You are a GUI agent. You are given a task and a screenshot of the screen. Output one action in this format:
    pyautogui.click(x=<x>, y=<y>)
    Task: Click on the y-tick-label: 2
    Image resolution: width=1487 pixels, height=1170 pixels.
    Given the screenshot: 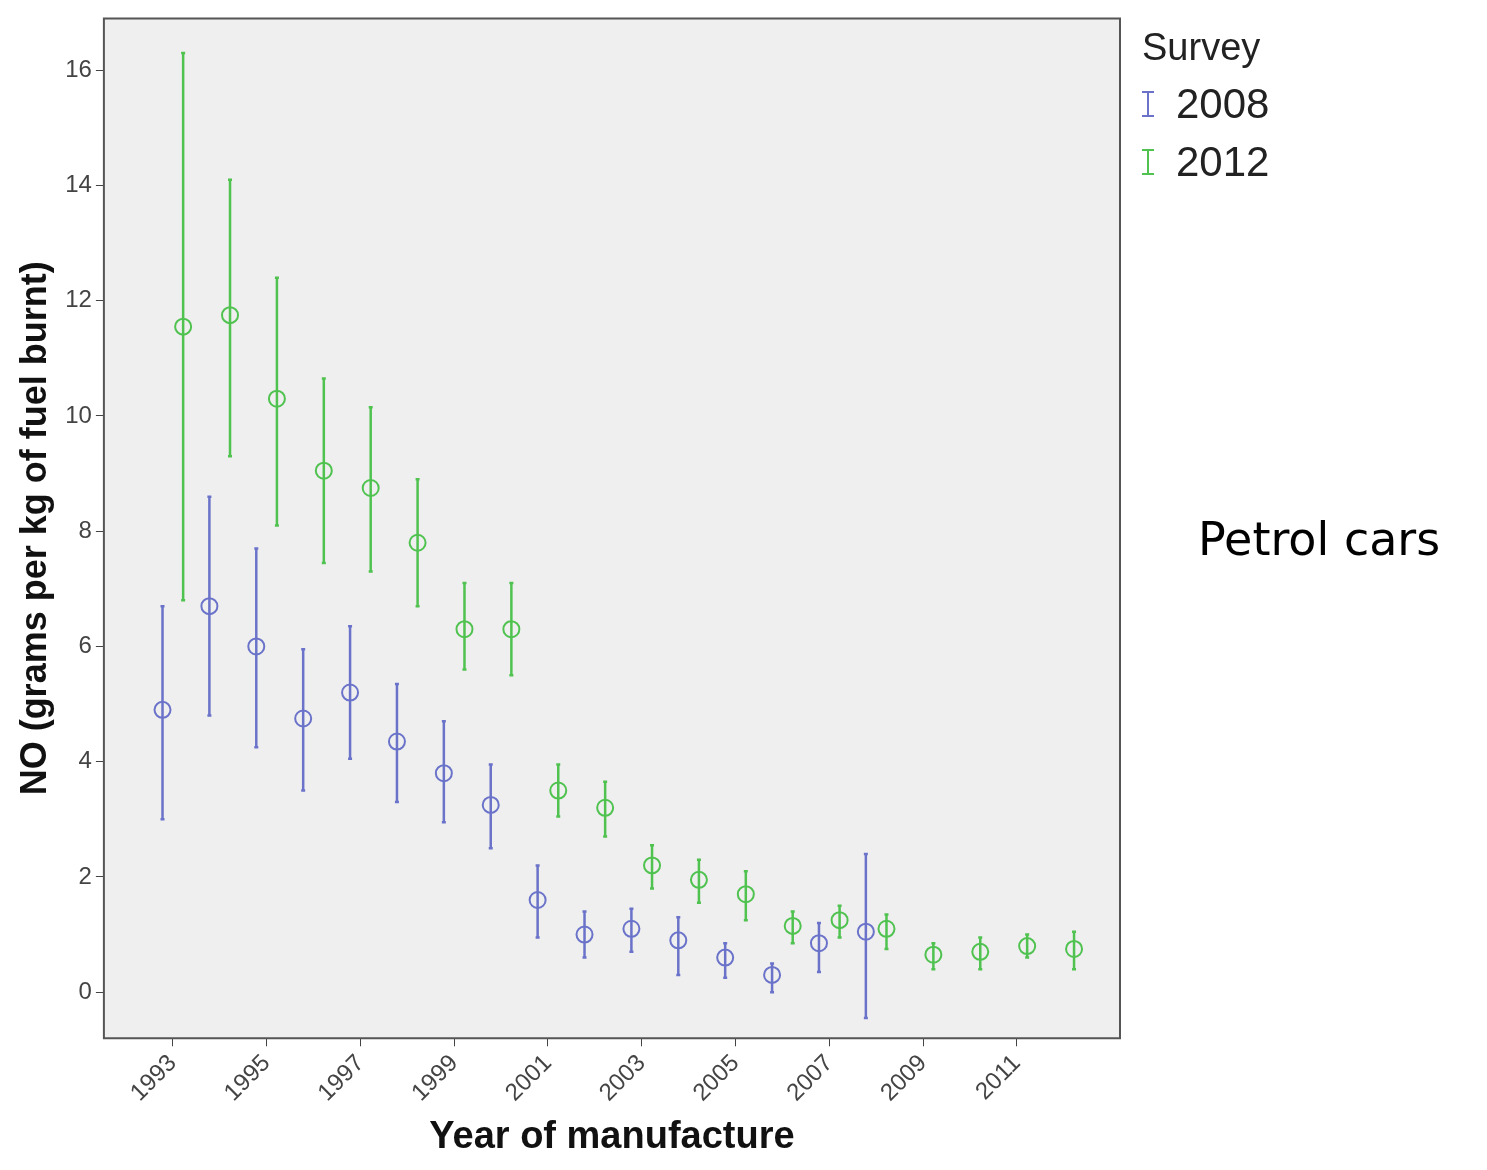 What is the action you would take?
    pyautogui.click(x=85, y=875)
    